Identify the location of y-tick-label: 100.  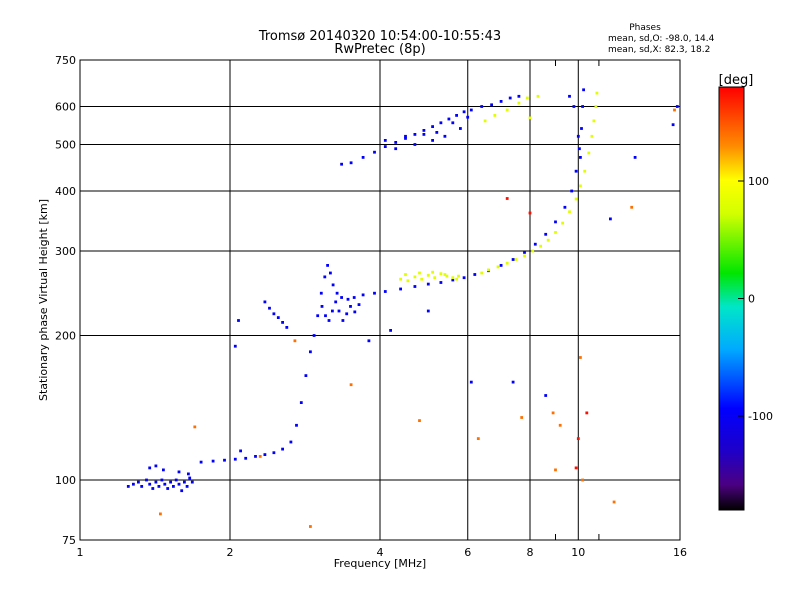
(65, 480).